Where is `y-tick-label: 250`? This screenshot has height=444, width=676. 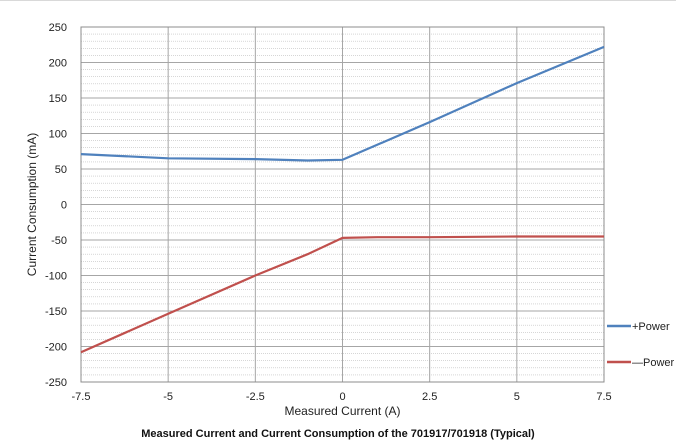 y-tick-label: 250 is located at coordinates (58, 28).